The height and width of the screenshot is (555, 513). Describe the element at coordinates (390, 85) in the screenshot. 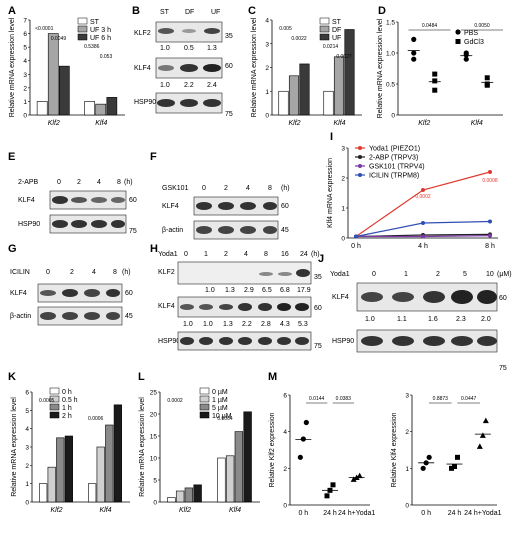

I see `y-tick-label: 0.5` at that location.